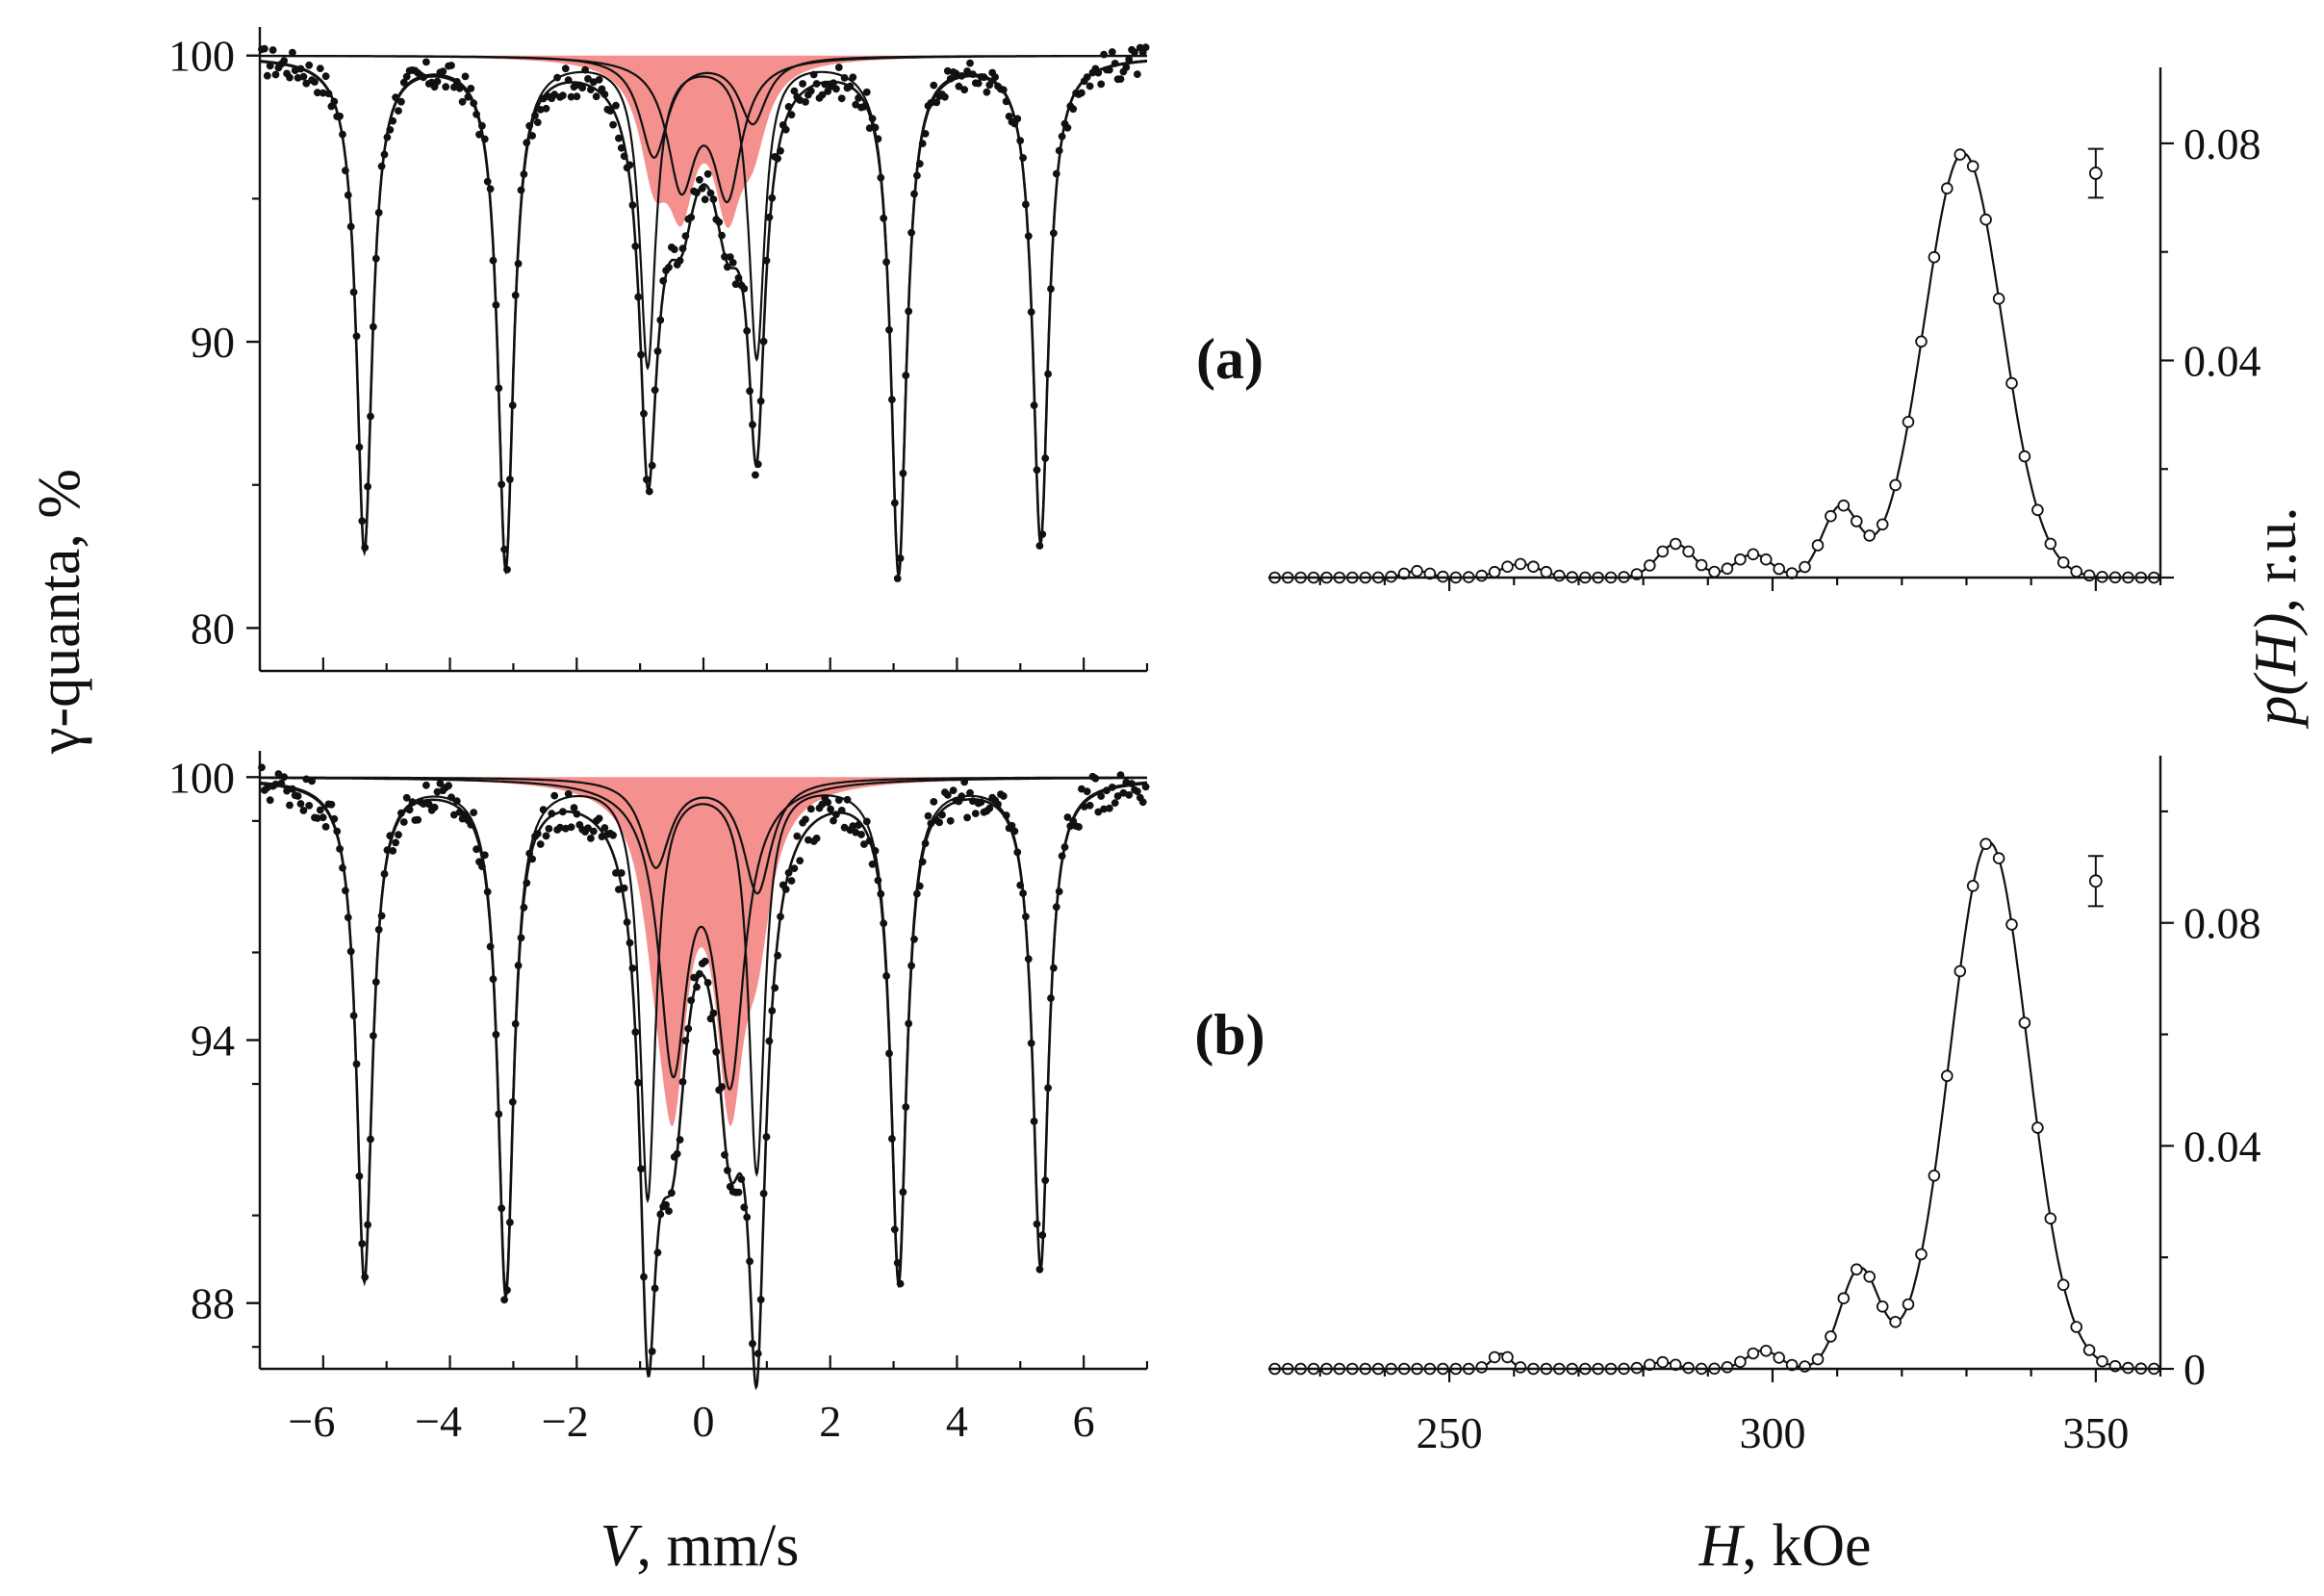 The height and width of the screenshot is (1596, 2324). I want to click on distribution-a-panel: 0.04 0.08, so click(1765, 329).